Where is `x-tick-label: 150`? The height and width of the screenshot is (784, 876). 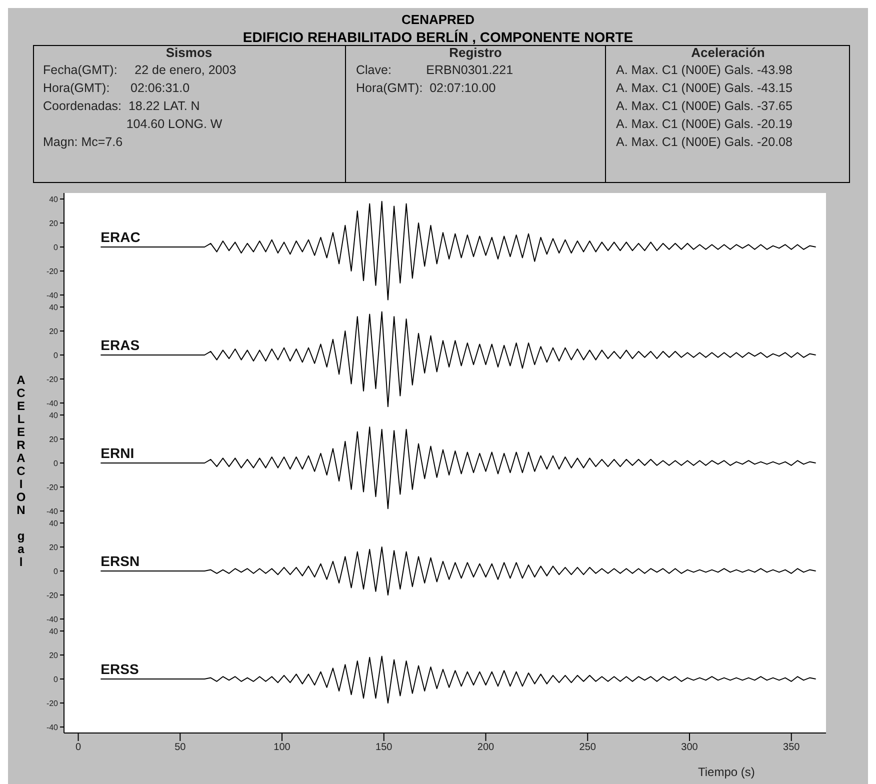 x-tick-label: 150 is located at coordinates (384, 748).